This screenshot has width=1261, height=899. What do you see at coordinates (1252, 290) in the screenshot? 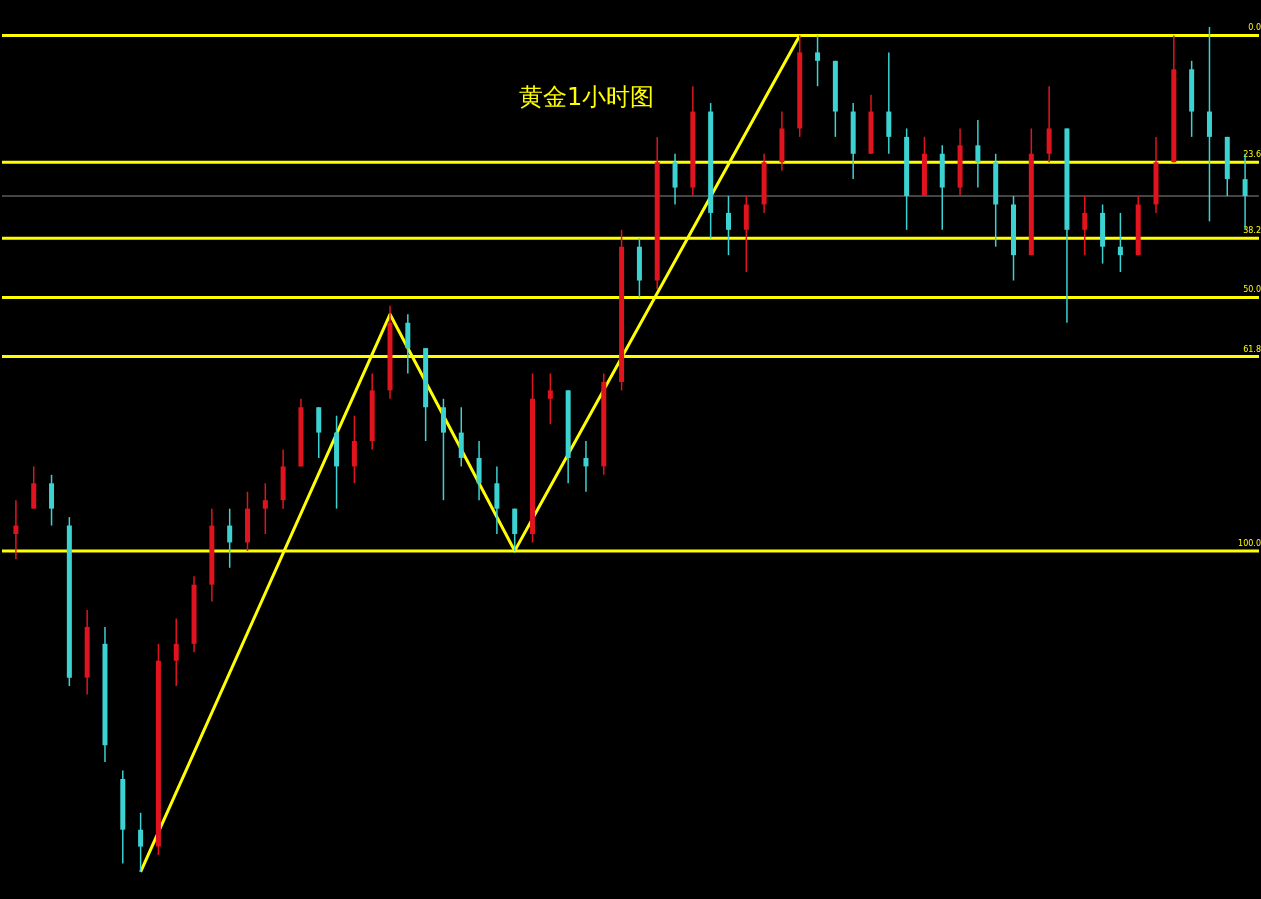
I see `annotation: 50.0` at bounding box center [1252, 290].